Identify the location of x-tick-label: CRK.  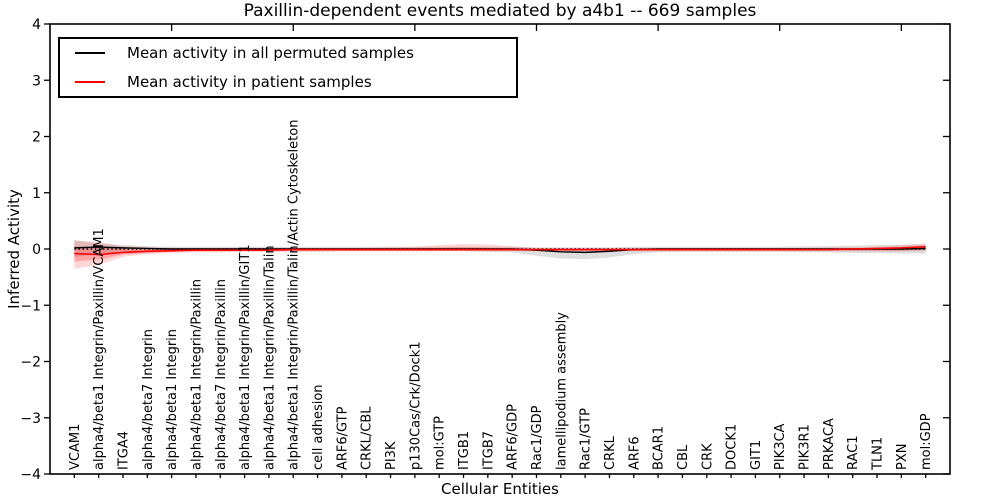
(707, 456).